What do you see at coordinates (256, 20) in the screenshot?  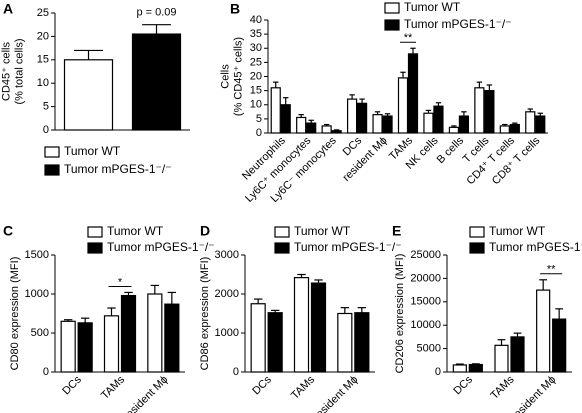 I see `y-tick-label: 40` at bounding box center [256, 20].